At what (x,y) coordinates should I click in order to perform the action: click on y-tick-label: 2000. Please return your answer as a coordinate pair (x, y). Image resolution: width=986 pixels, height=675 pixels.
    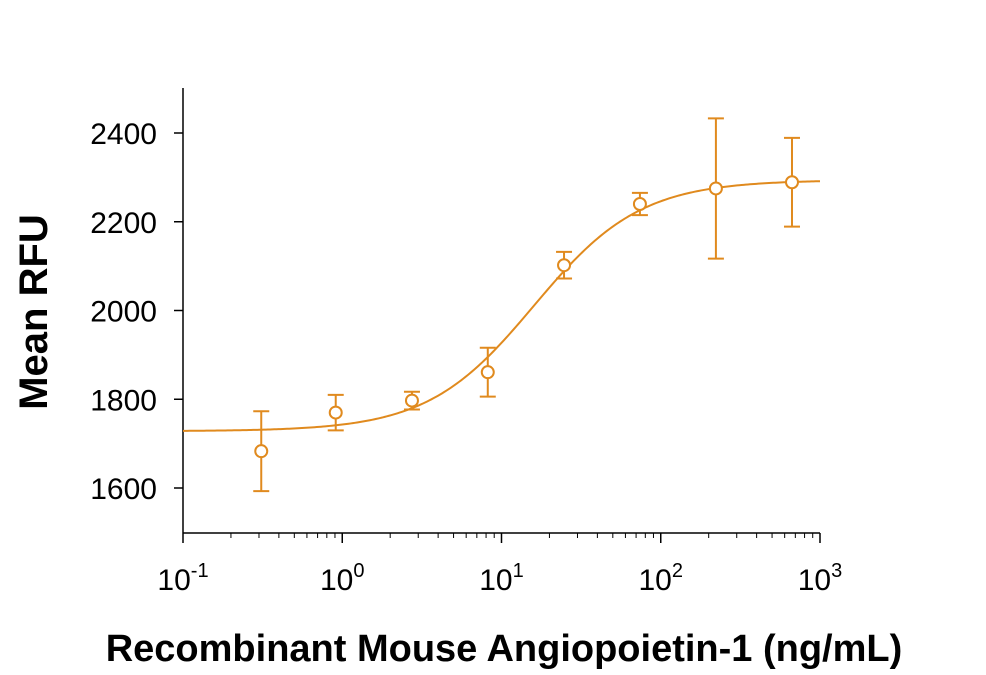
    Looking at the image, I should click on (123, 312).